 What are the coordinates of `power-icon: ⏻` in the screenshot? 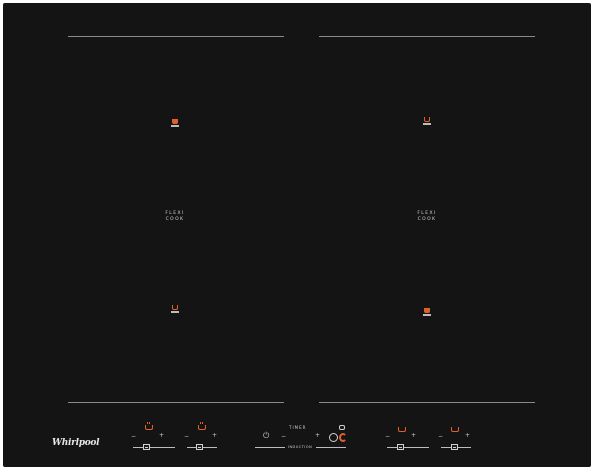 It's located at (266, 435).